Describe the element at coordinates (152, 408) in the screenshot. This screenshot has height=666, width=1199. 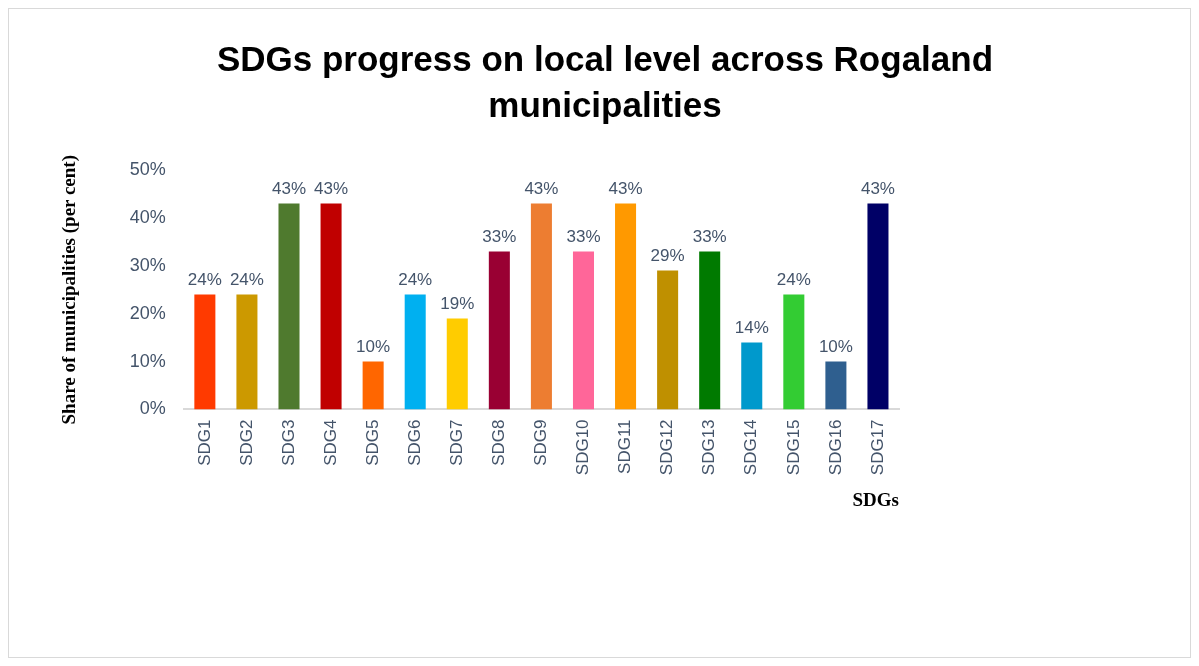
I see `y-tick-label: 0%` at that location.